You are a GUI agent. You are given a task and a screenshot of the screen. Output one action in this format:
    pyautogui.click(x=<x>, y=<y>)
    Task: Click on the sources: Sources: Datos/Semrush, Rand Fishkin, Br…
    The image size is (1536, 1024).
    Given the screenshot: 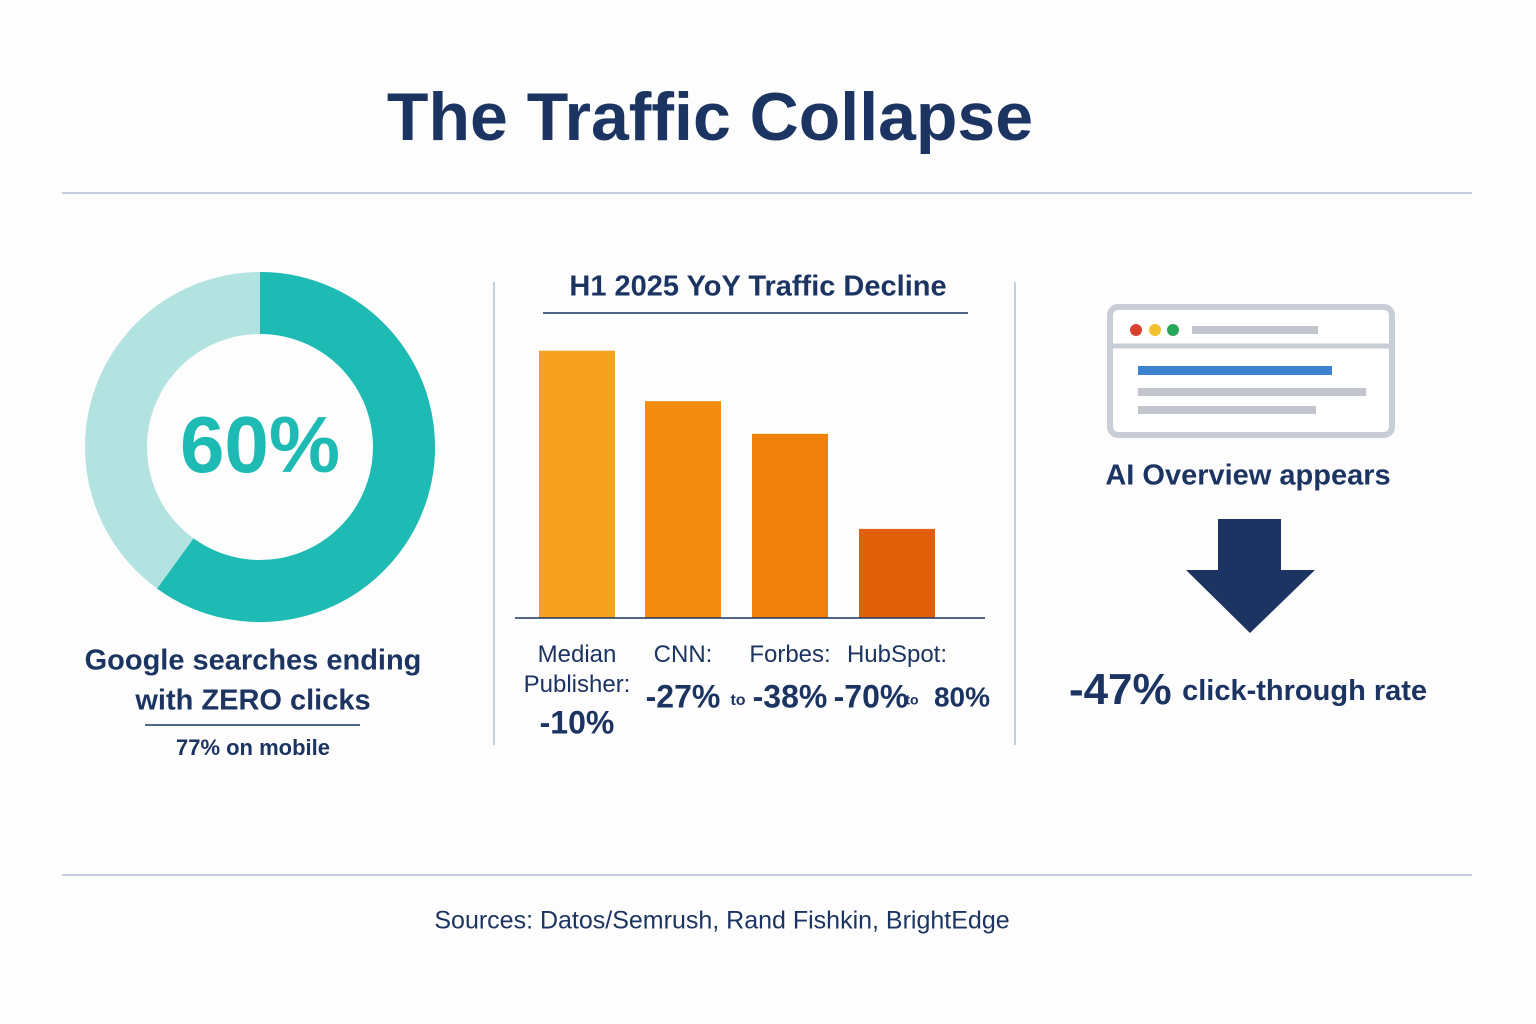 What is the action you would take?
    pyautogui.click(x=721, y=921)
    